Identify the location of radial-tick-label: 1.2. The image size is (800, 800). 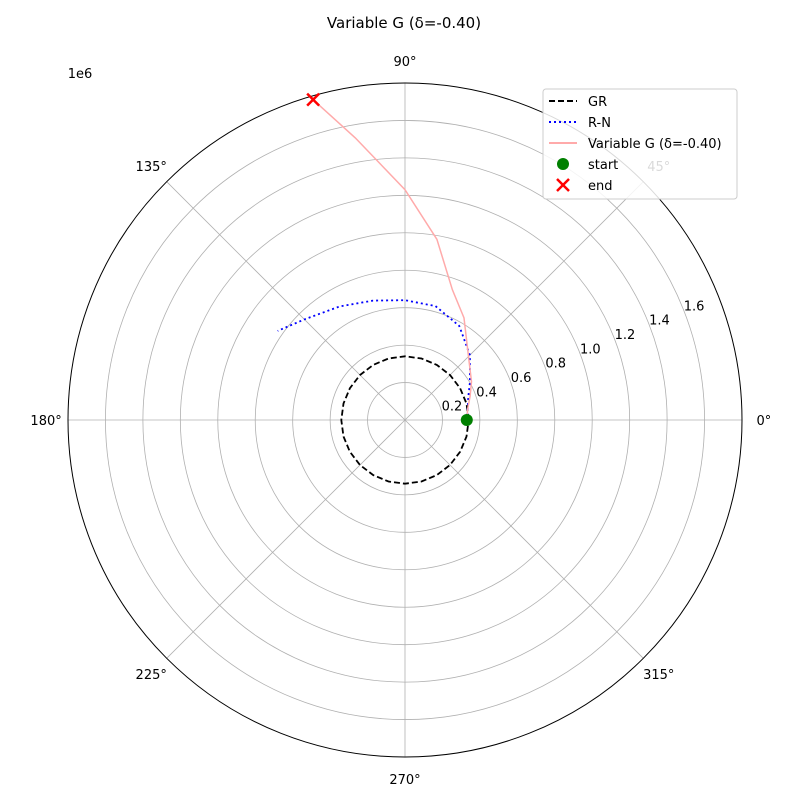
(625, 335).